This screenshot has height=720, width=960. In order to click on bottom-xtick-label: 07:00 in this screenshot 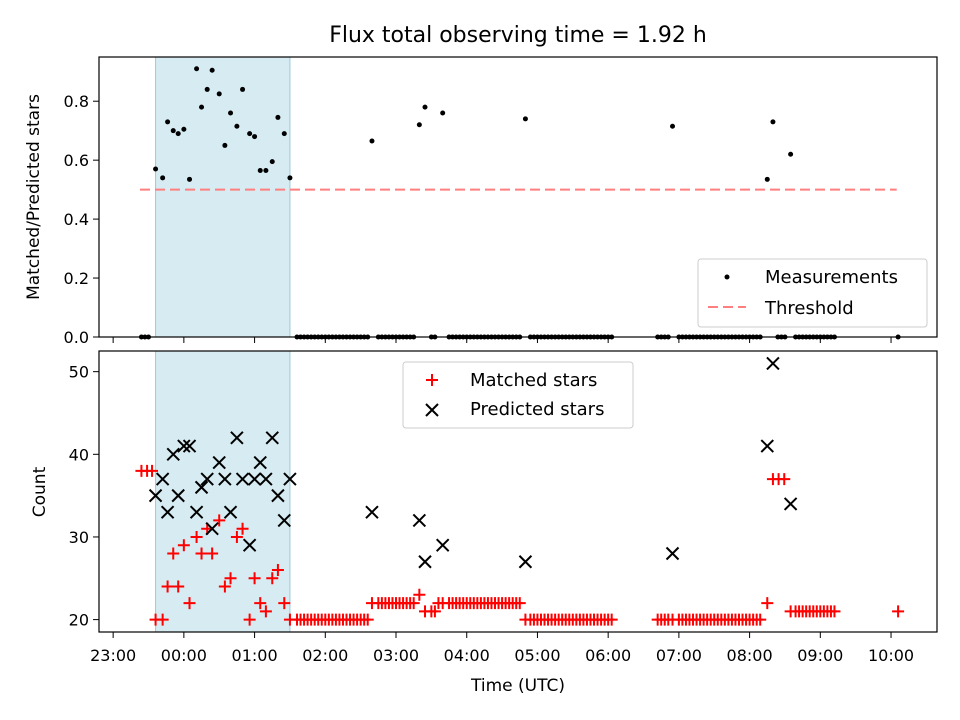, I will do `click(679, 655)`.